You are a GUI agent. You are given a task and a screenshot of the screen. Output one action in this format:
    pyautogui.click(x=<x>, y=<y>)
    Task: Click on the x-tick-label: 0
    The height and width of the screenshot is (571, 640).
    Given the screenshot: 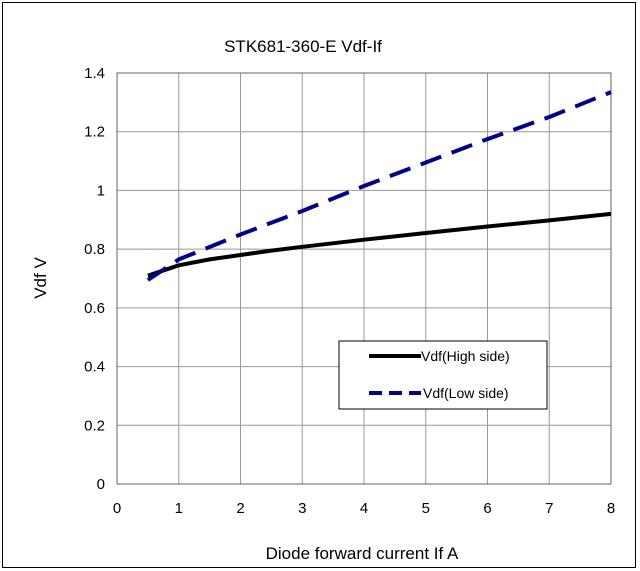 What is the action you would take?
    pyautogui.click(x=117, y=508)
    